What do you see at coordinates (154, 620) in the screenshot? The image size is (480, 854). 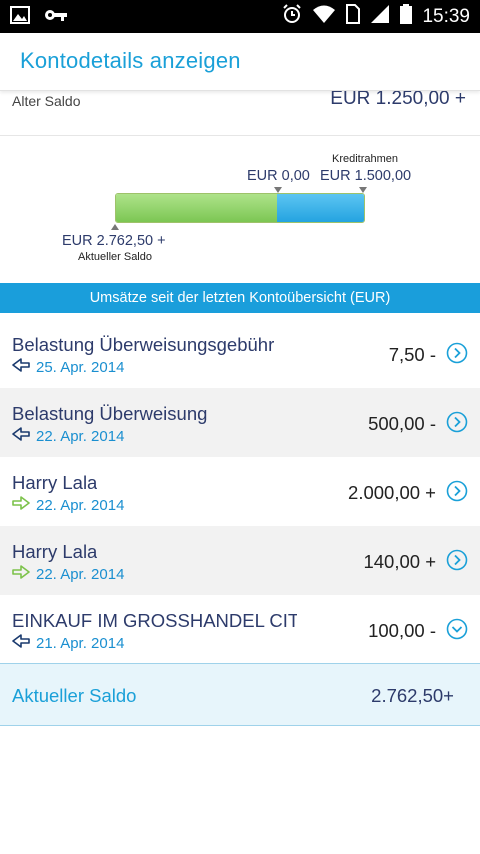 I see `transaction-name: EINKAUF IM GROSSHANDEL CITY` at bounding box center [154, 620].